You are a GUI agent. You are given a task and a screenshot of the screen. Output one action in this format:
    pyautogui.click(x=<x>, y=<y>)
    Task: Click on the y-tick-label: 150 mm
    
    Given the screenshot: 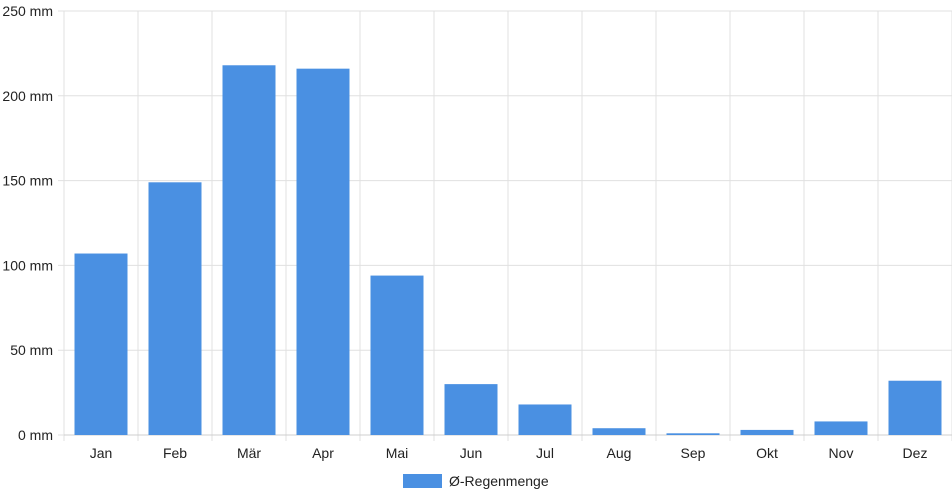 What is the action you would take?
    pyautogui.click(x=27, y=181)
    